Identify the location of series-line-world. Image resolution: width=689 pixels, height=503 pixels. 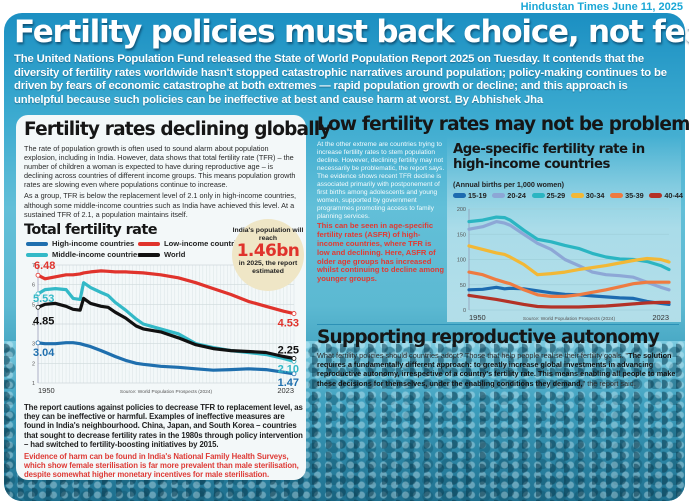
(166, 328).